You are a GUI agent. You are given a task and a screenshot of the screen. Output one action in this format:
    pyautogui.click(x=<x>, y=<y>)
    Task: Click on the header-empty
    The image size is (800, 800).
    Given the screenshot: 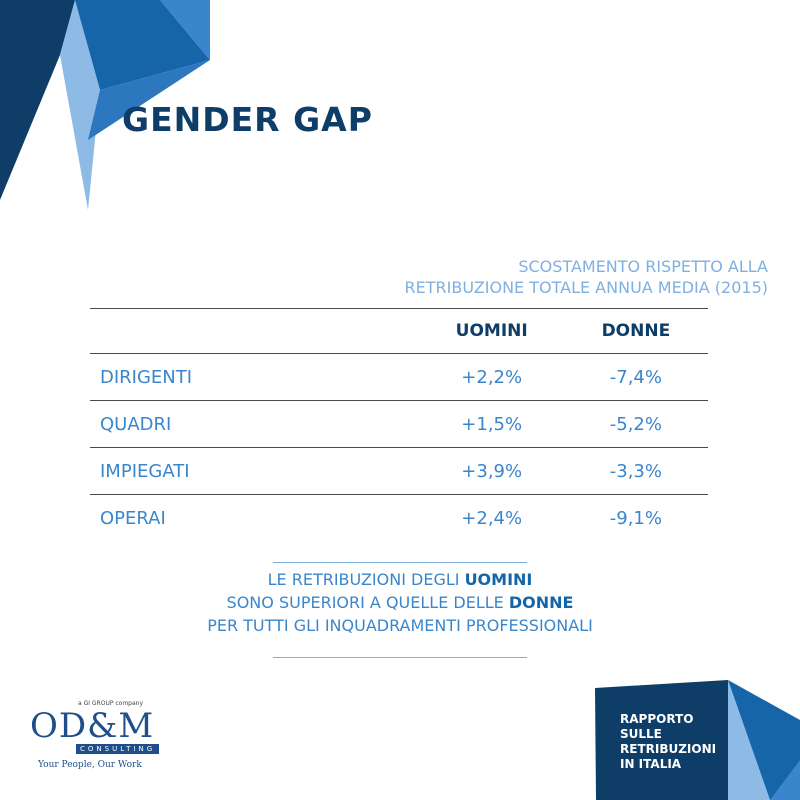 What is the action you would take?
    pyautogui.click(x=255, y=331)
    